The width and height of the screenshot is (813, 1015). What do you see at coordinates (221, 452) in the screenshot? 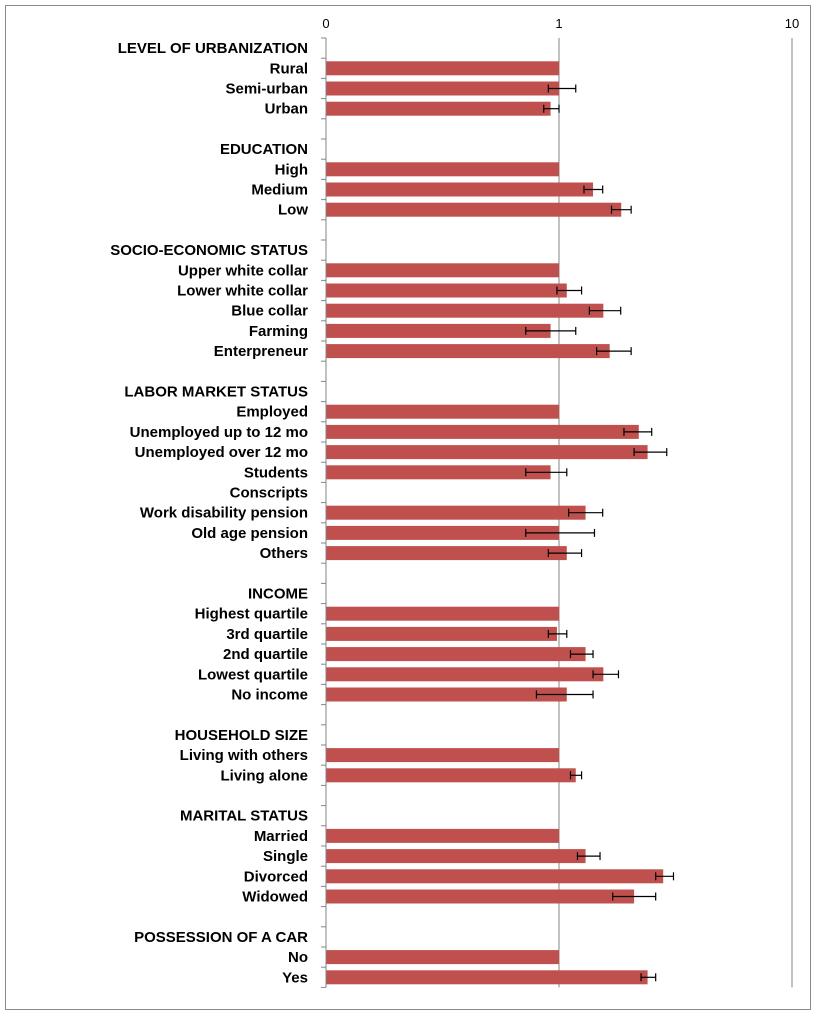
I see `category-label: Unemployed over 12 mo` at bounding box center [221, 452].